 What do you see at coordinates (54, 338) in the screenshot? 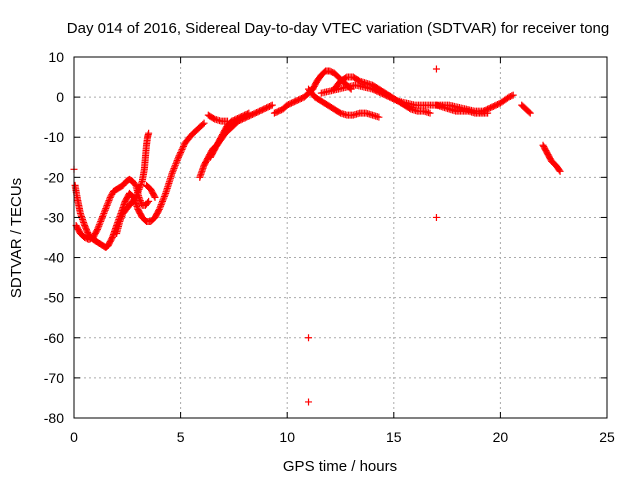
I see `y-tick-label: -60` at bounding box center [54, 338].